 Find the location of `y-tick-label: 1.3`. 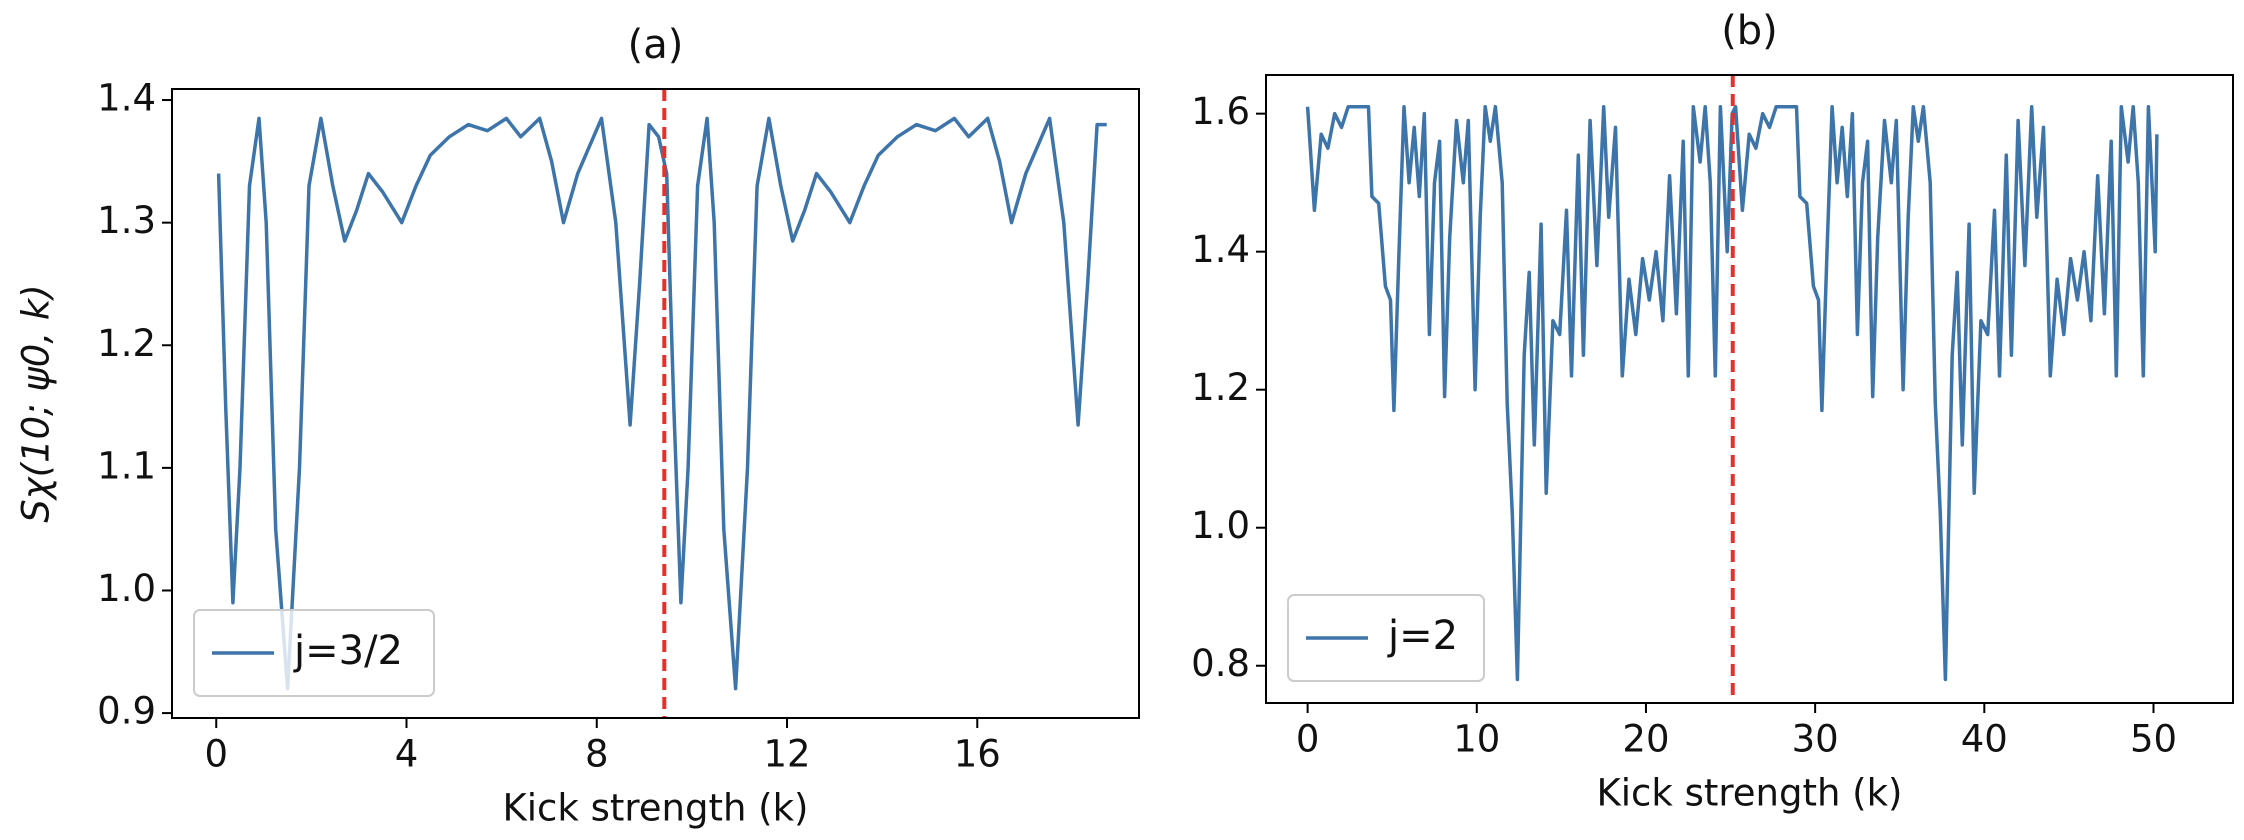

y-tick-label: 1.3 is located at coordinates (126, 220).